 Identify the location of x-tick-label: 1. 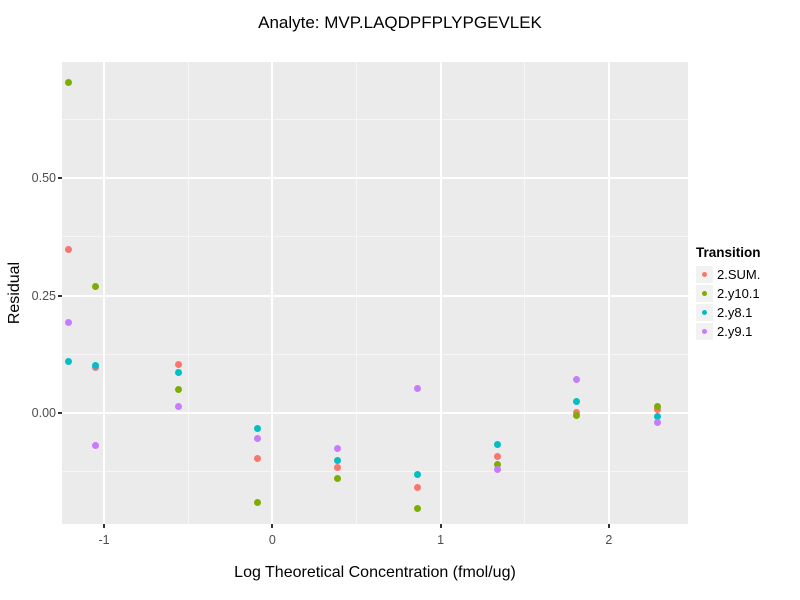
(441, 540).